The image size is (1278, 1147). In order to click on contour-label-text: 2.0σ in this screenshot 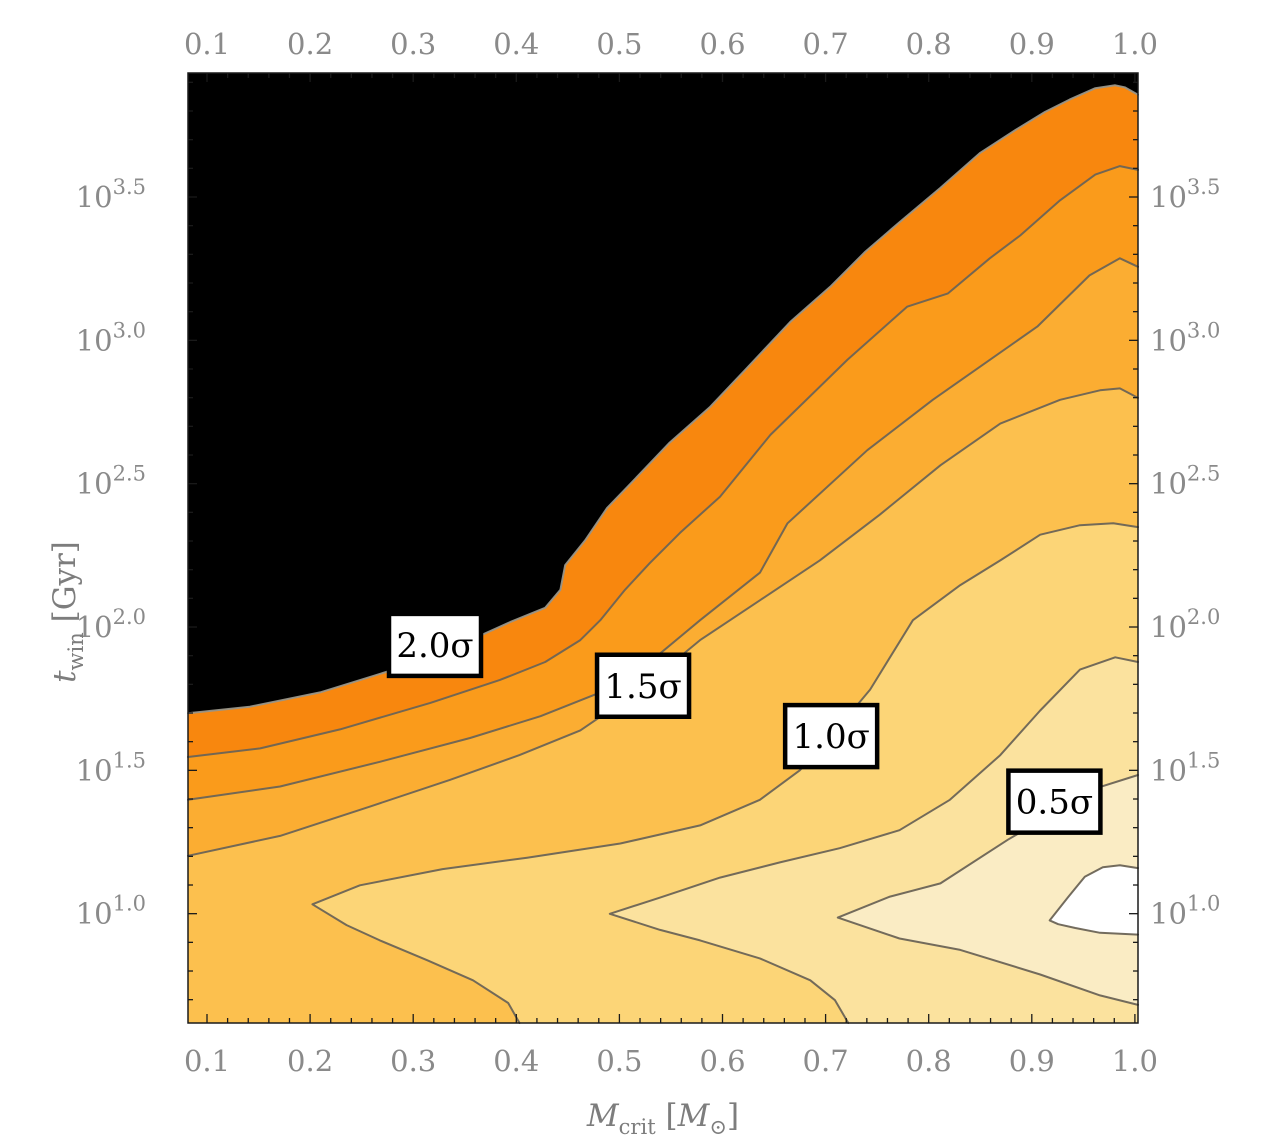, I will do `click(434, 646)`.